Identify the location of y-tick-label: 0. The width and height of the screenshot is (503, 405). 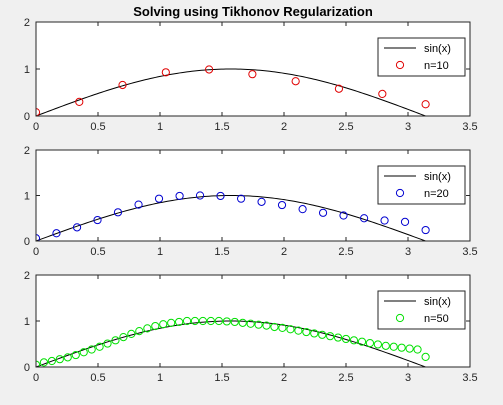
(27, 242).